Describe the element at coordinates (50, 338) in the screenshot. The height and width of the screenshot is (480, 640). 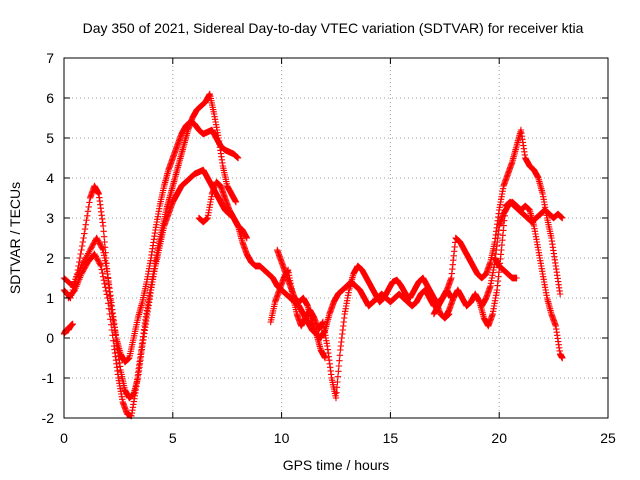
I see `y-tick-label: 0` at that location.